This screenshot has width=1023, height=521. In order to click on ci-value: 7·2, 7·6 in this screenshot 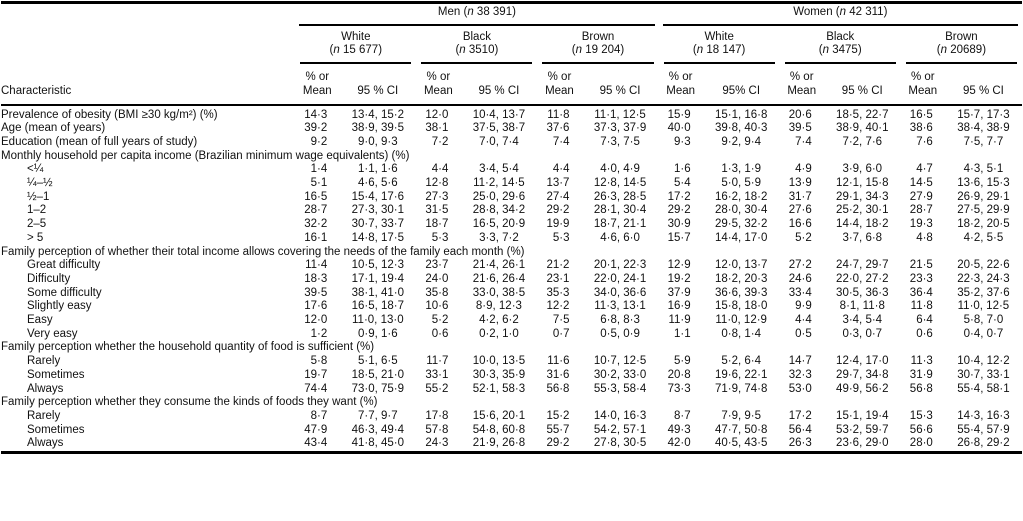, I will do `click(862, 141)`.